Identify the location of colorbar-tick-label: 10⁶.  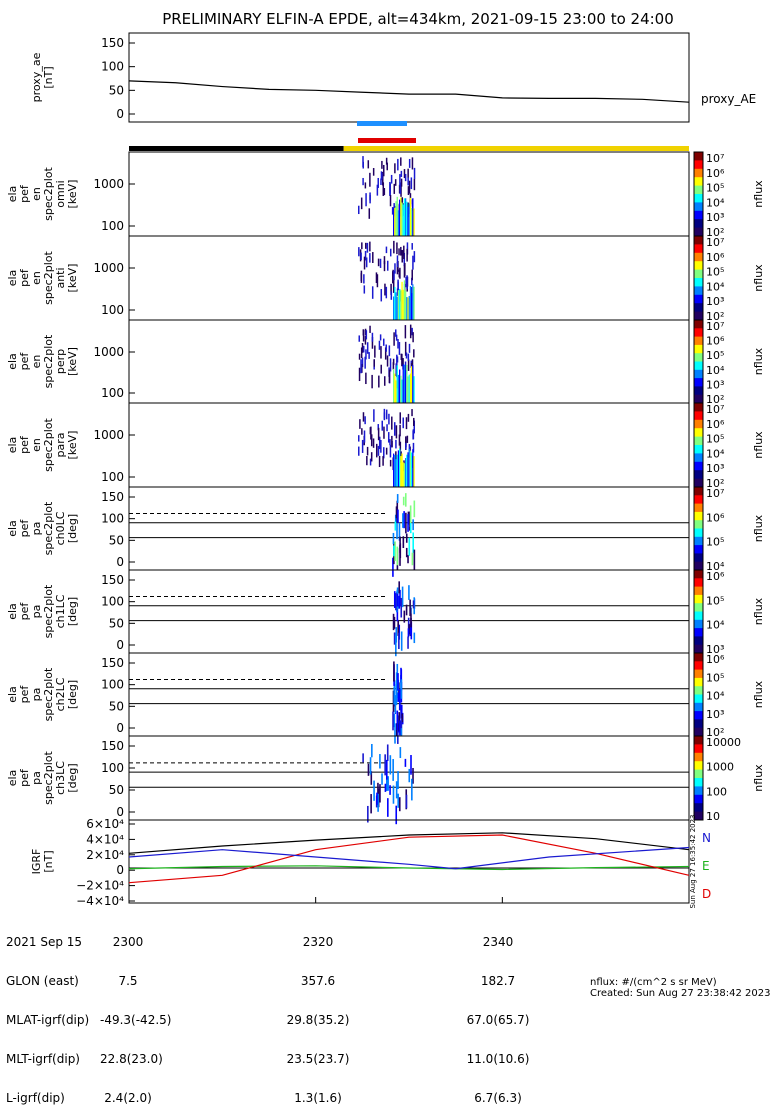
(715, 517).